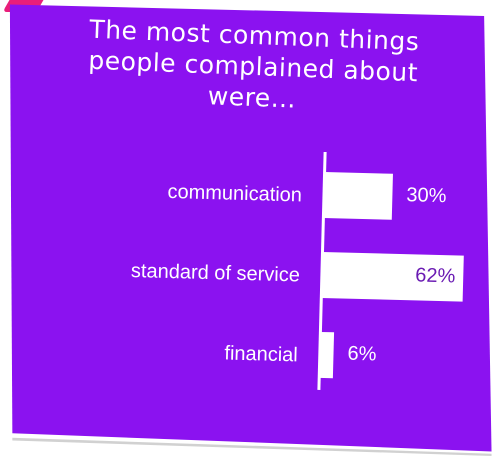 This screenshot has height=456, width=494. What do you see at coordinates (234, 194) in the screenshot?
I see `category-label-communication: communication` at bounding box center [234, 194].